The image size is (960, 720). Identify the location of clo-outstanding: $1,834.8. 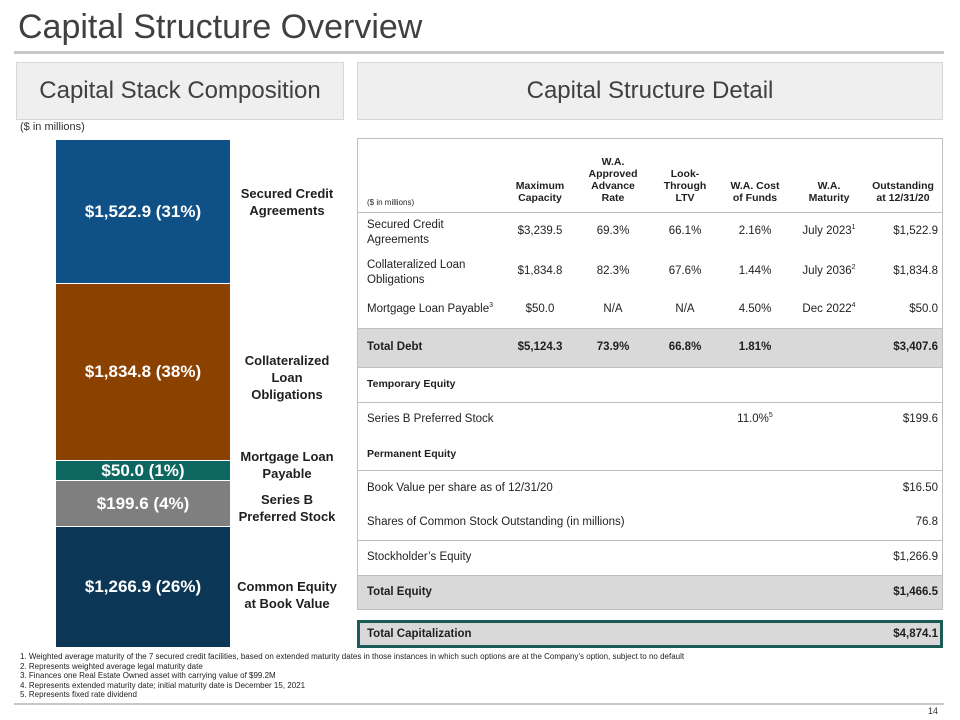
(915, 271).